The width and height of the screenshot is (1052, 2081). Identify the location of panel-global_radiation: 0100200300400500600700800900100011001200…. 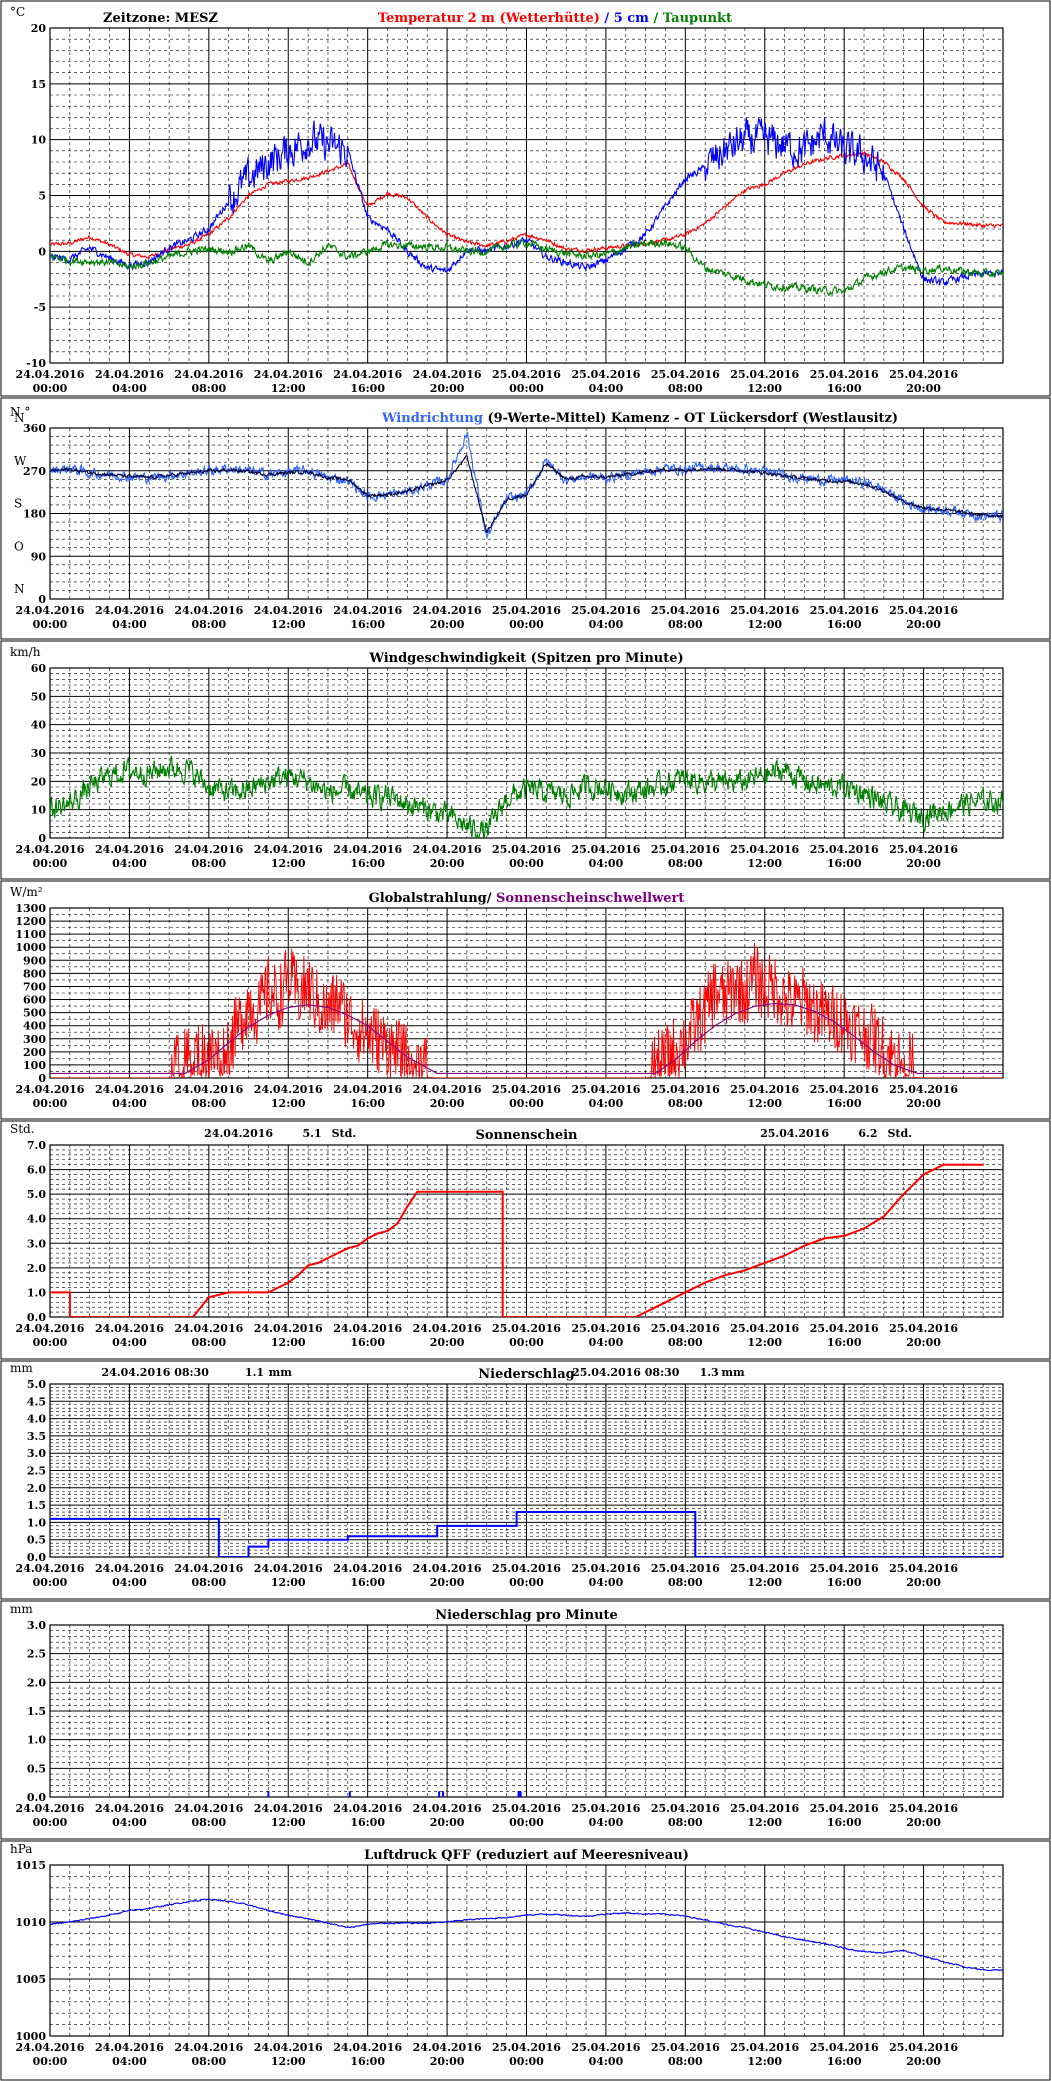
(525, 1000).